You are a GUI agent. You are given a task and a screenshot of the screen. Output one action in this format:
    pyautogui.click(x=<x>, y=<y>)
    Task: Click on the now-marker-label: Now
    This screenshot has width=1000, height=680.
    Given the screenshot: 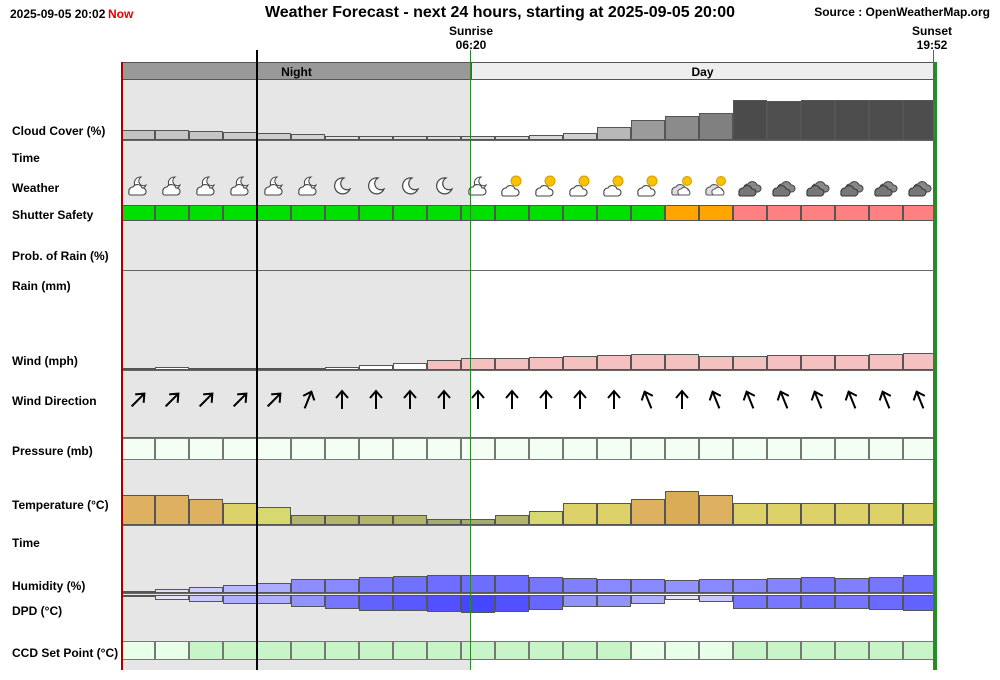 What is the action you would take?
    pyautogui.click(x=121, y=14)
    